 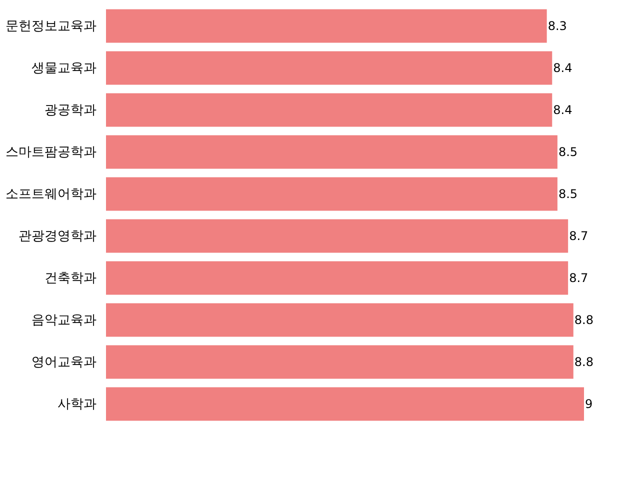 What do you see at coordinates (589, 404) in the screenshot?
I see `data-label: 9` at bounding box center [589, 404].